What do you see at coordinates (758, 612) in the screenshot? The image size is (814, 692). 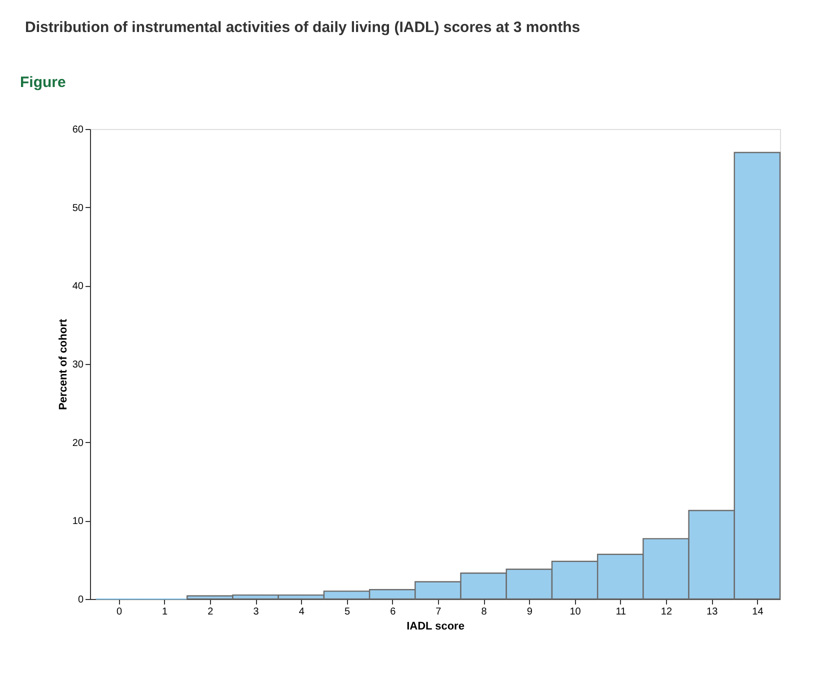 I see `x-tick-label: 14` at bounding box center [758, 612].